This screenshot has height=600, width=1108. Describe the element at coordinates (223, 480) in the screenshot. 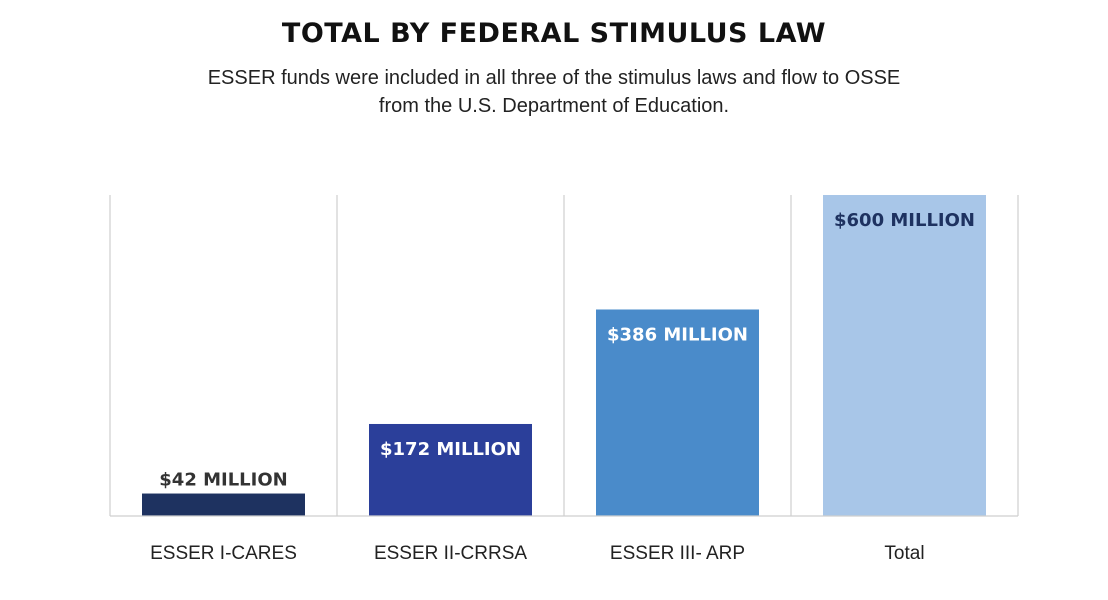

I see `value-label: $42 MILLION` at that location.